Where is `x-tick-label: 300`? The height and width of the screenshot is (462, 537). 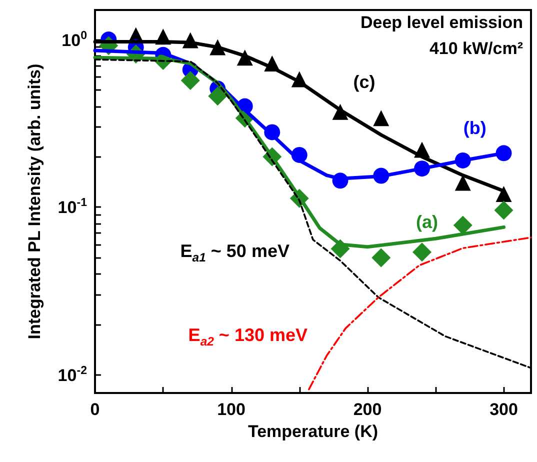
x-tick-label: 300 is located at coordinates (504, 409).